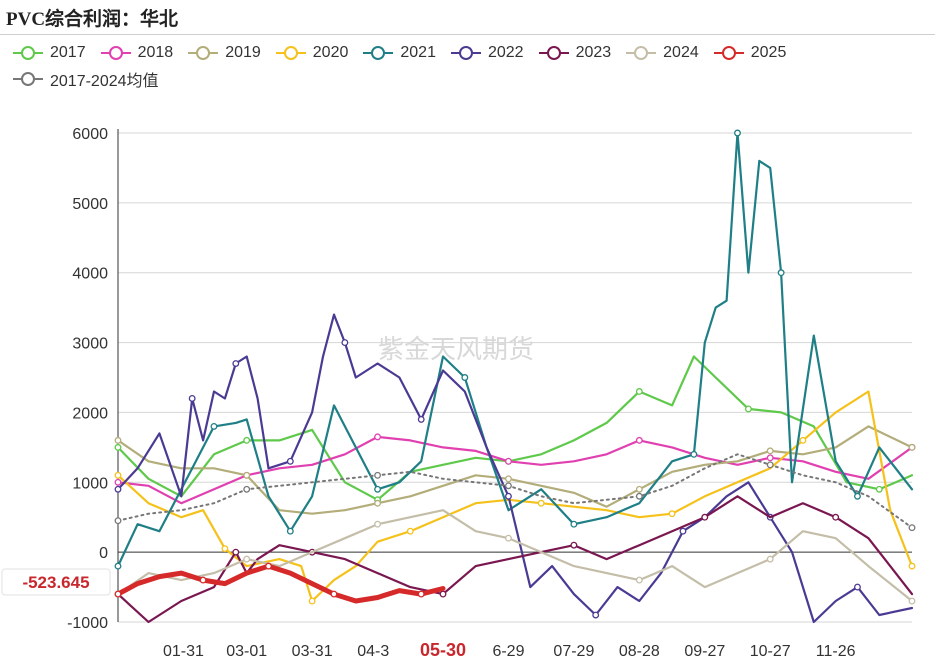 The width and height of the screenshot is (935, 663). Describe the element at coordinates (574, 53) in the screenshot. I see `legend-item-6: 2023` at that location.